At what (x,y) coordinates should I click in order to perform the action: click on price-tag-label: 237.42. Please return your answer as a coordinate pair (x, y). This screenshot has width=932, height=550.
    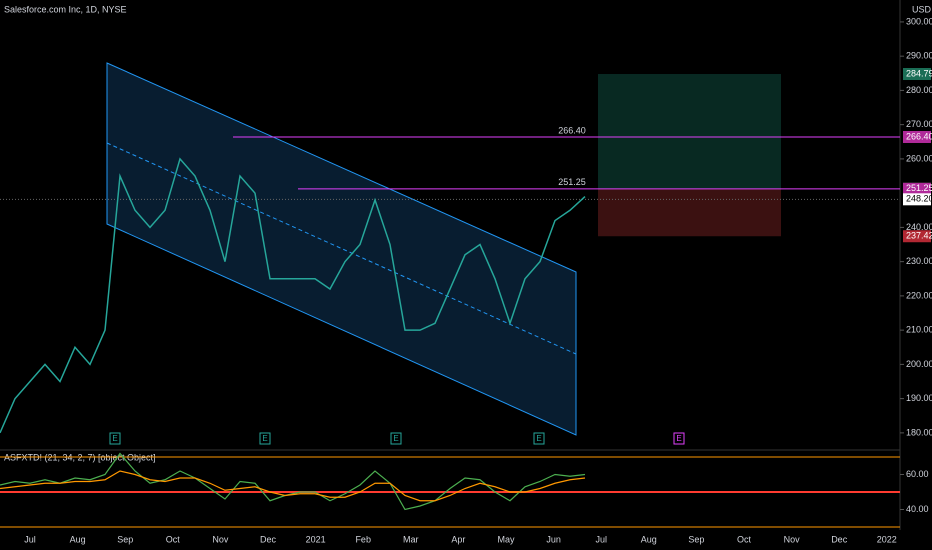
    Looking at the image, I should click on (919, 236).